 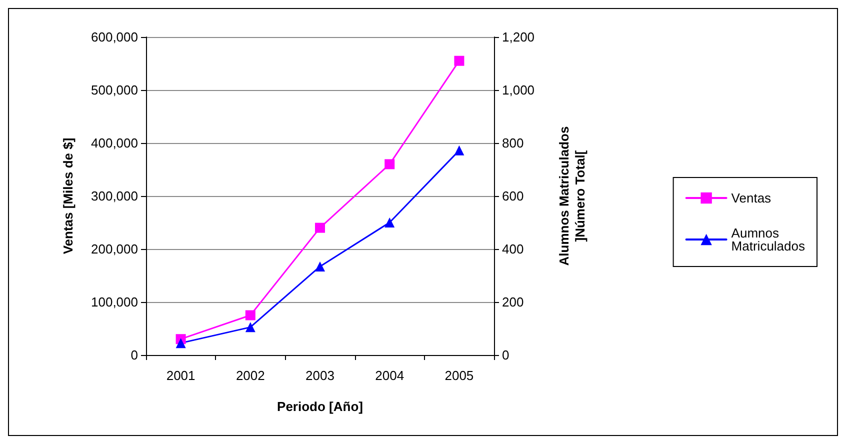 What do you see at coordinates (518, 37) in the screenshot?
I see `y2-tick-label: 1,200` at bounding box center [518, 37].